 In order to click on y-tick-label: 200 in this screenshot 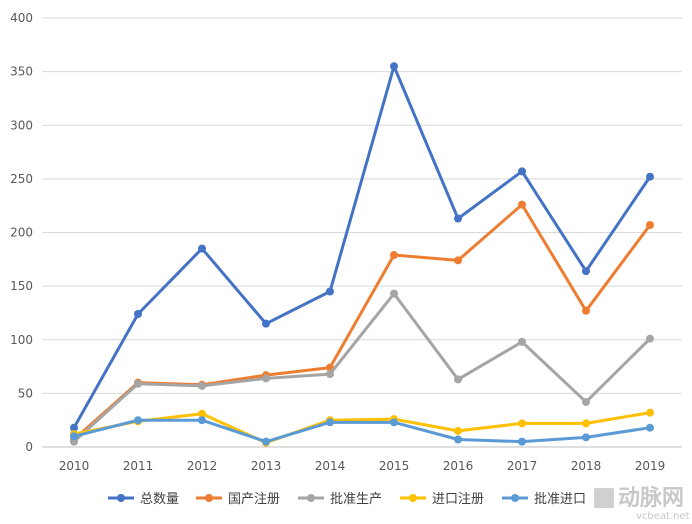, I will do `click(21, 233)`.